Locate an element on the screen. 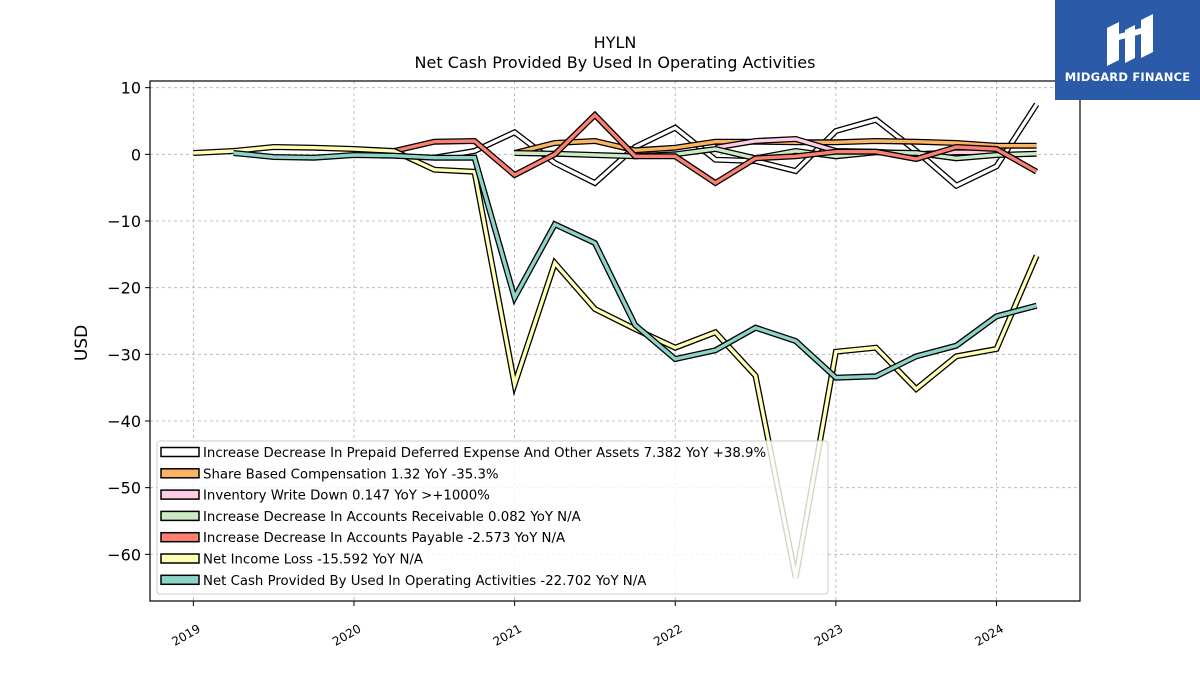 The height and width of the screenshot is (675, 1200). x-tick-label: 2019 is located at coordinates (185, 634).